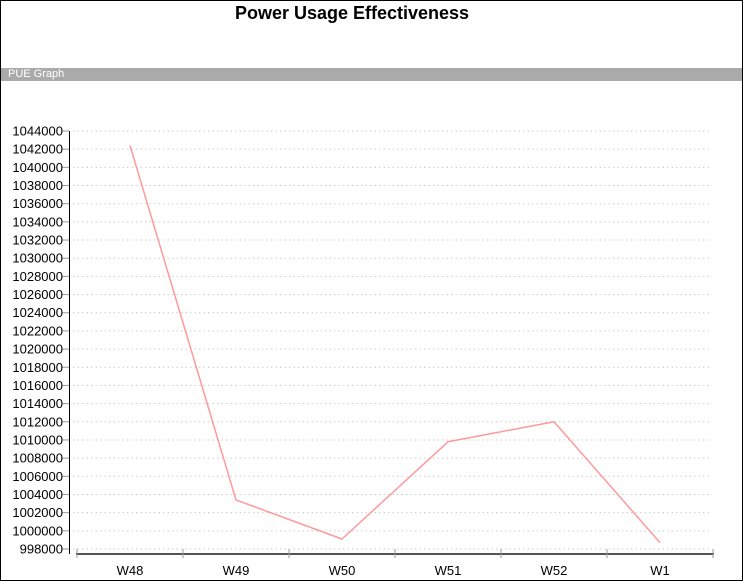  What do you see at coordinates (236, 570) in the screenshot?
I see `x-tick-label: W49` at bounding box center [236, 570].